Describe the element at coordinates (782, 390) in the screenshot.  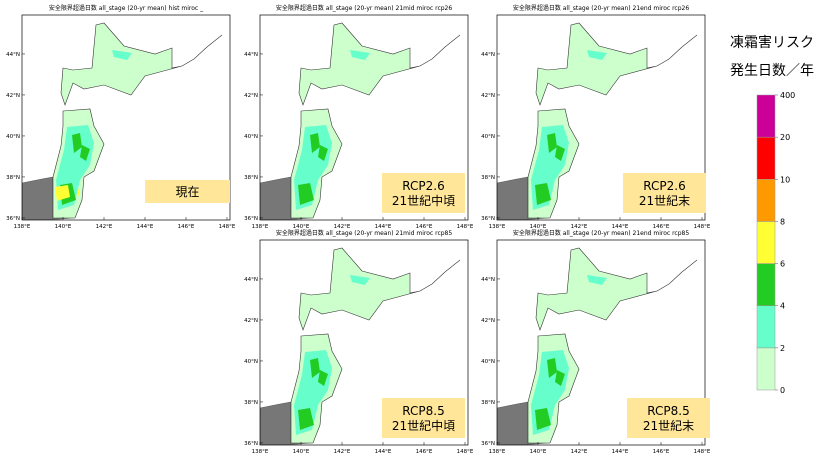
I see `colorbar-tick-label: 0` at that location.